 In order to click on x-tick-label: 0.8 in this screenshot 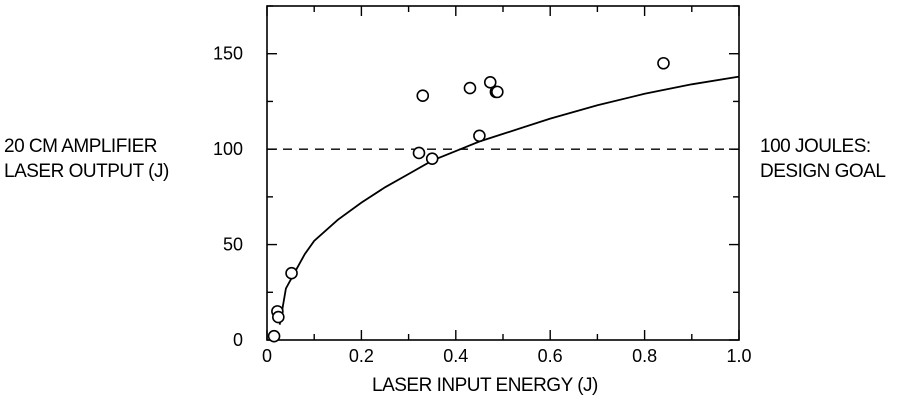, I will do `click(644, 356)`.